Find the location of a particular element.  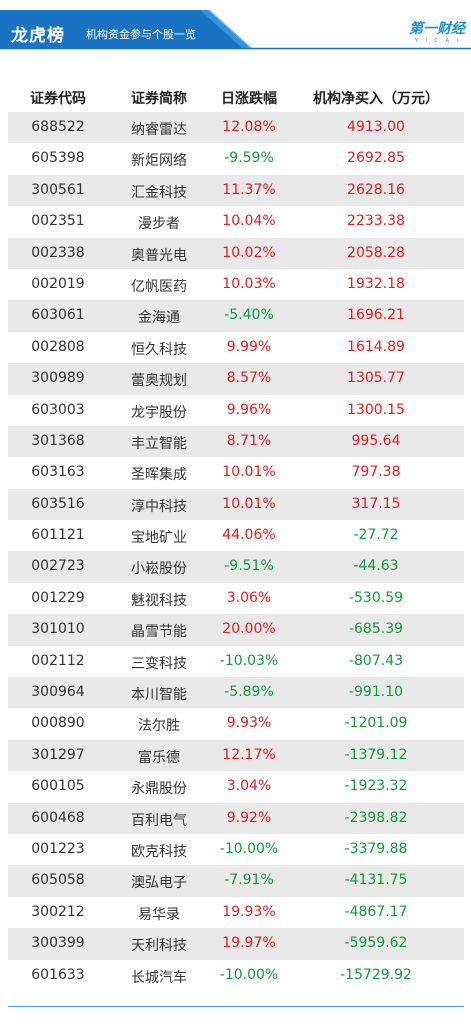

table-row: 001223 欧克科技 -10.00% -3379.88 is located at coordinates (236, 849).